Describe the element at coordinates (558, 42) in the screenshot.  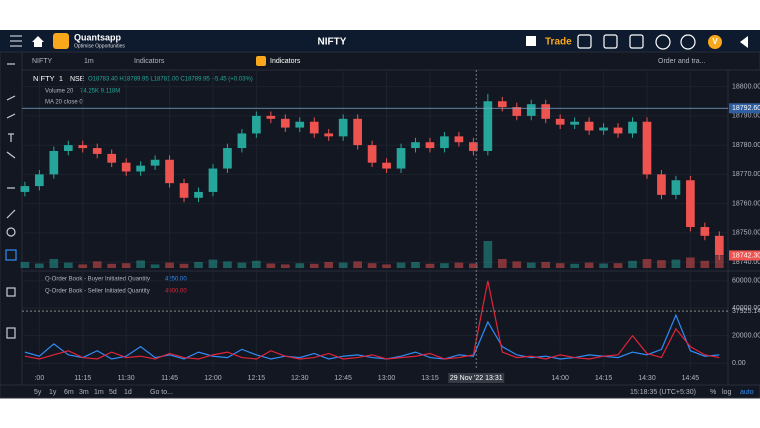
I see `trade-button: Trade` at that location.